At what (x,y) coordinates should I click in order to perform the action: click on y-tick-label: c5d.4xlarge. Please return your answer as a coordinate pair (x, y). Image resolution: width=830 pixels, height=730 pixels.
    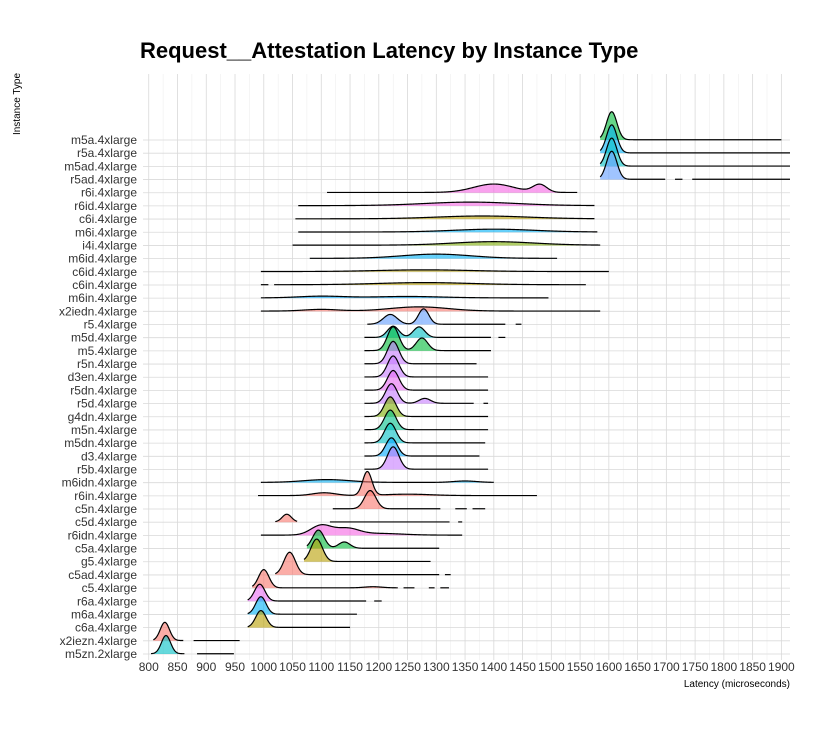
    Looking at the image, I should click on (106, 522).